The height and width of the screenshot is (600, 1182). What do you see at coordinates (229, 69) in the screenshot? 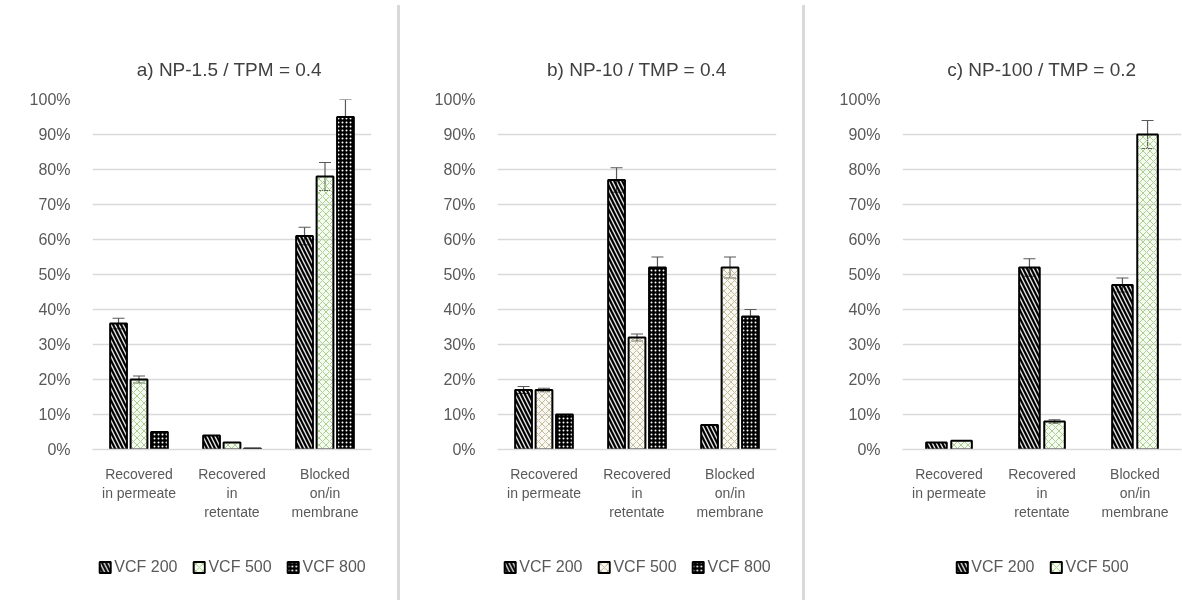
I see `chart-title: a) NP-1.5 / TPM = 0.4` at bounding box center [229, 69].